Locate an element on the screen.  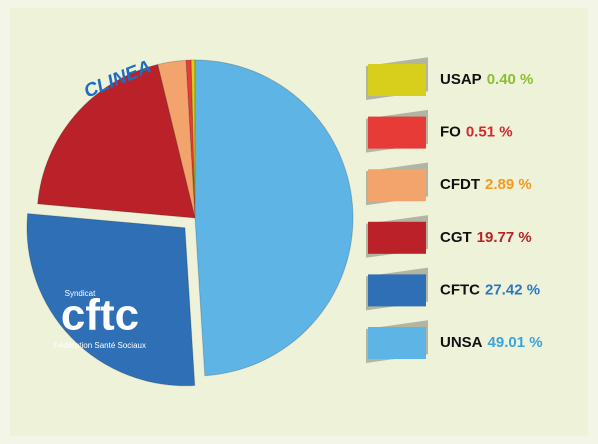
legend-label: FO 0.51 % is located at coordinates (476, 132).